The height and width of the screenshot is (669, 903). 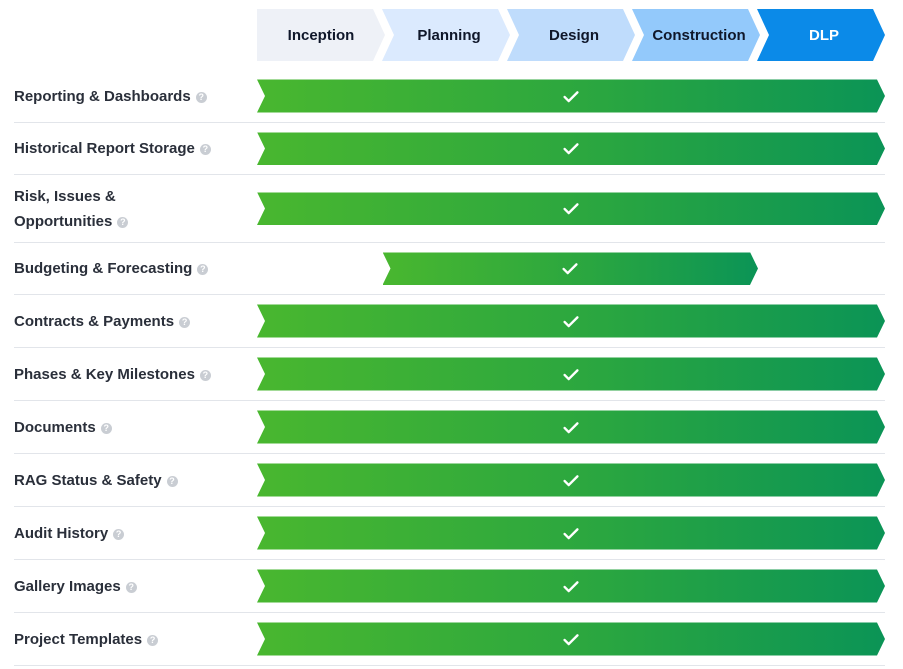 What do you see at coordinates (103, 268) in the screenshot?
I see `feature-label-text: Budgeting & Forecasting` at bounding box center [103, 268].